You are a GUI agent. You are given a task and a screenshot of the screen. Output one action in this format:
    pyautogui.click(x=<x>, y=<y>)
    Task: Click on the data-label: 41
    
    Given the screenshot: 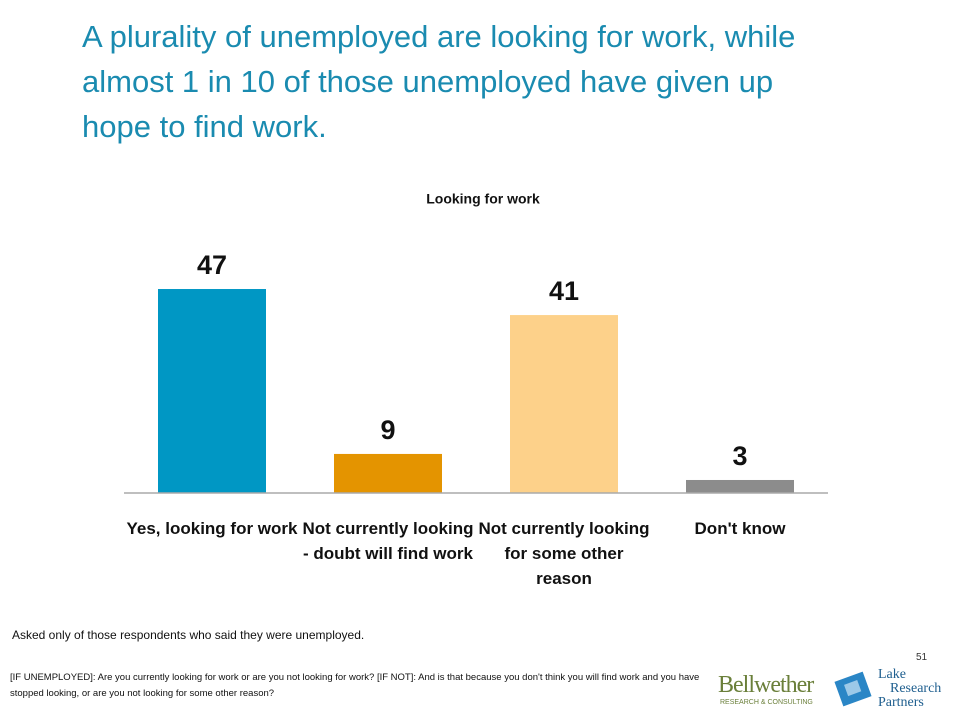 What is the action you would take?
    pyautogui.click(x=564, y=291)
    